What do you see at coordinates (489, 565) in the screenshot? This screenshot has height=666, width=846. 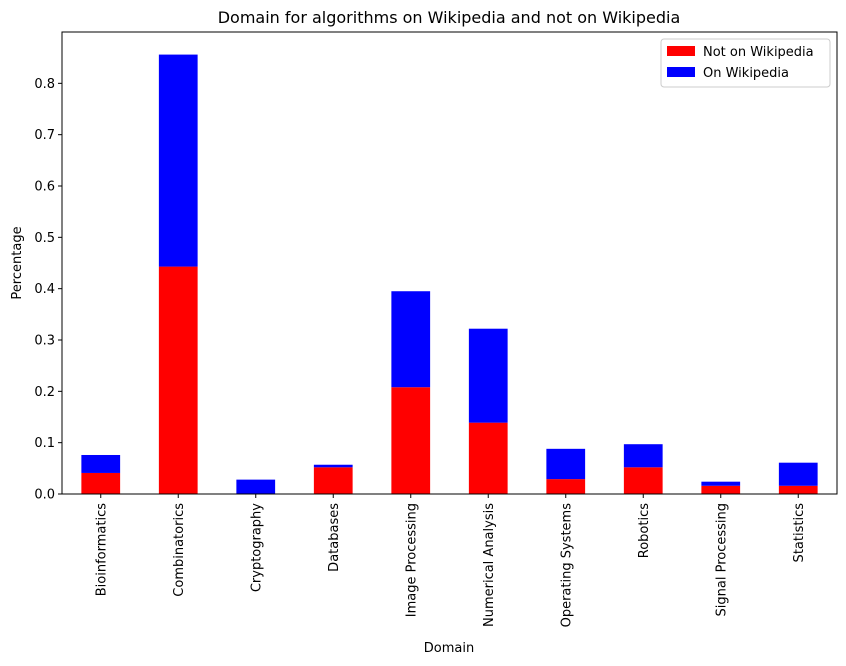 I see `x-tick-label: Numerical Analysis` at bounding box center [489, 565].